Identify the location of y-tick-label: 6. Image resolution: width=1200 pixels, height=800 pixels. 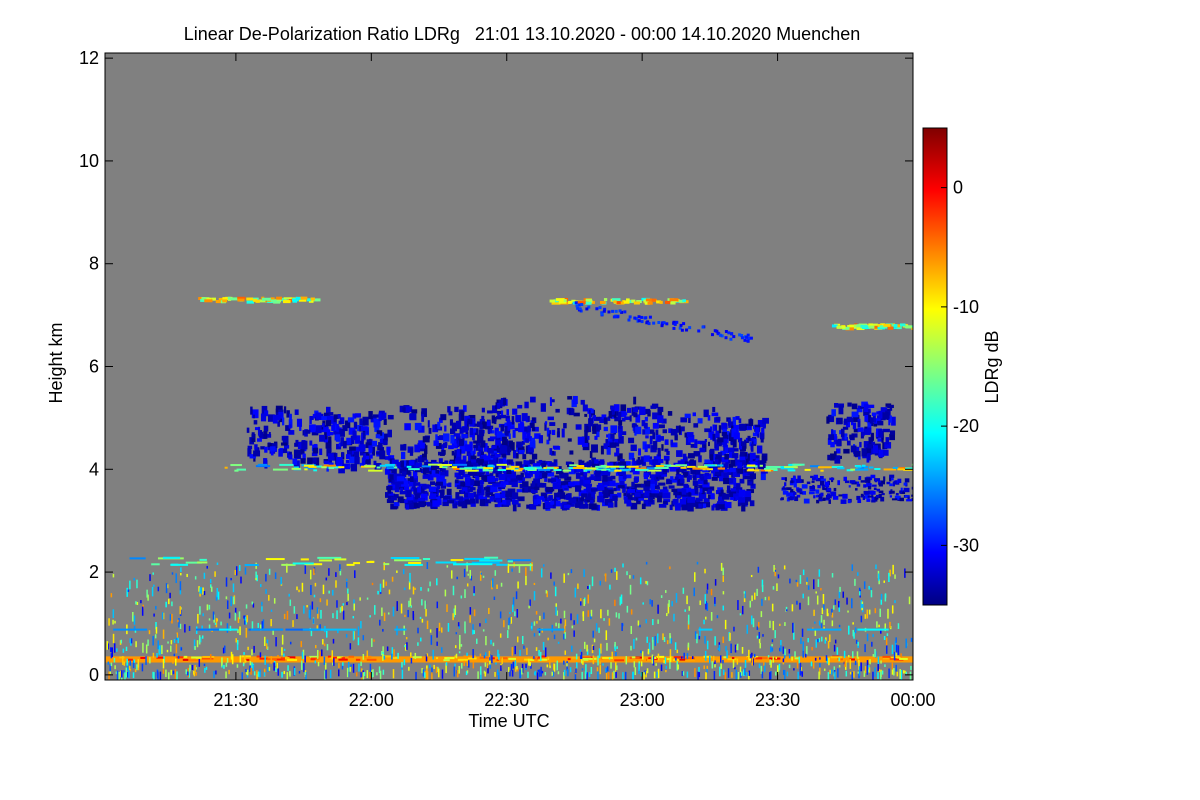
(94, 367).